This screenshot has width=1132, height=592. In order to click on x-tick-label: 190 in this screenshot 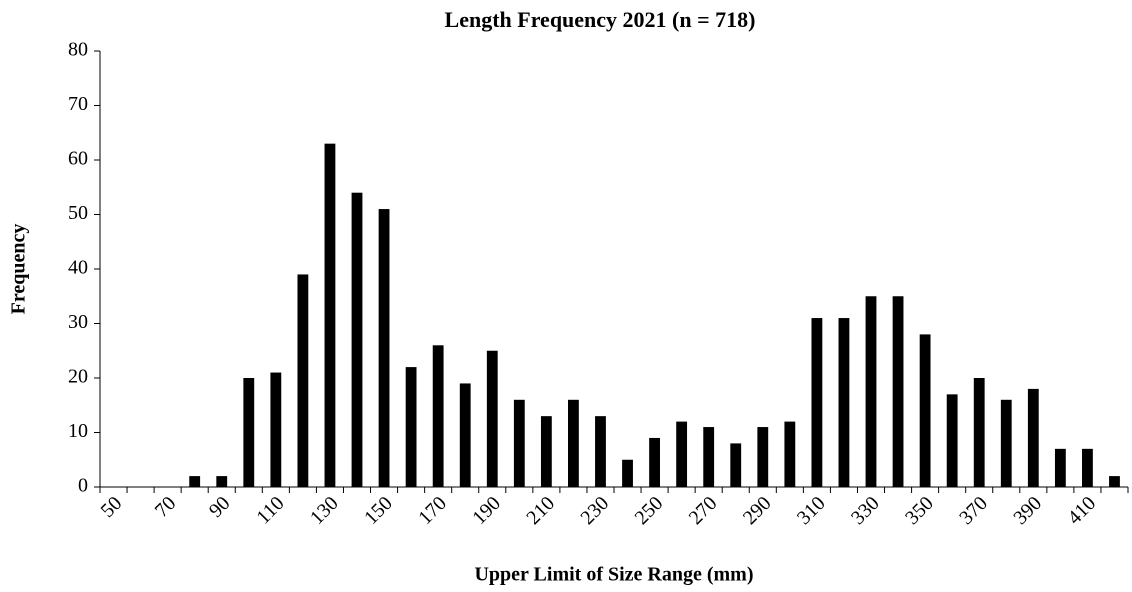, I will do `click(486, 510)`.